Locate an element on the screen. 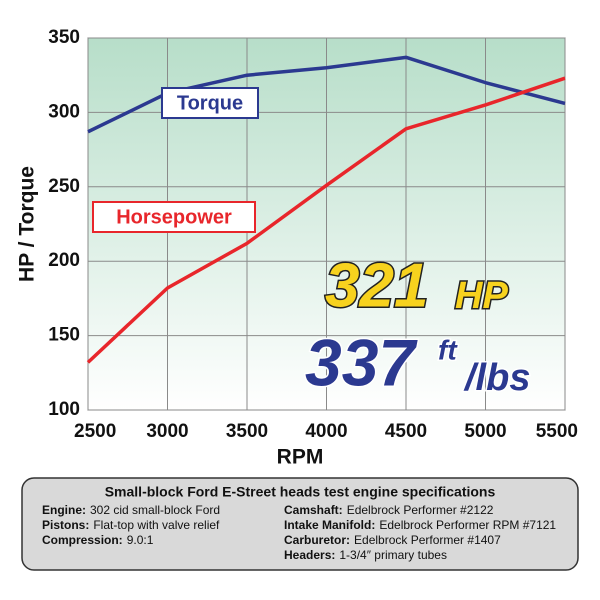  y-tick-label: 250 is located at coordinates (64, 186).